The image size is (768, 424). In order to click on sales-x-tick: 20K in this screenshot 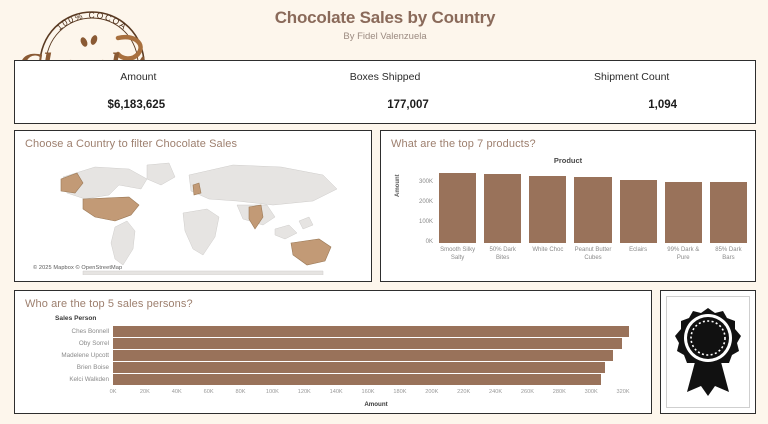, I will do `click(144, 392)`.